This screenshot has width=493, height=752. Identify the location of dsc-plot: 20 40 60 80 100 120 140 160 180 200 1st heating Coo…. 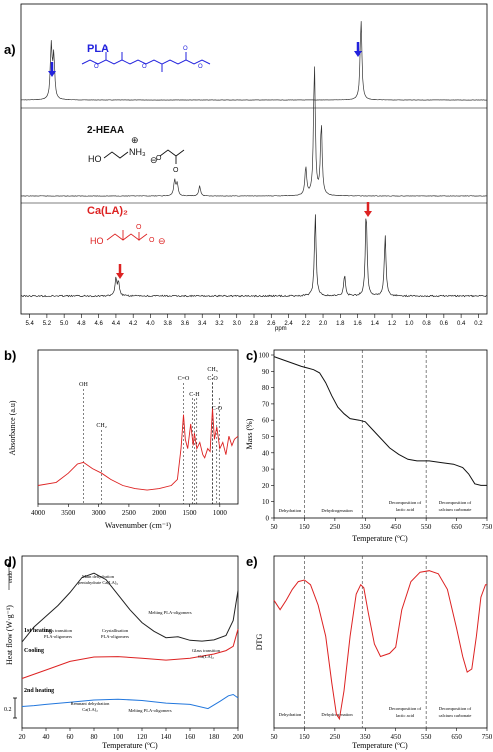
(131, 656).